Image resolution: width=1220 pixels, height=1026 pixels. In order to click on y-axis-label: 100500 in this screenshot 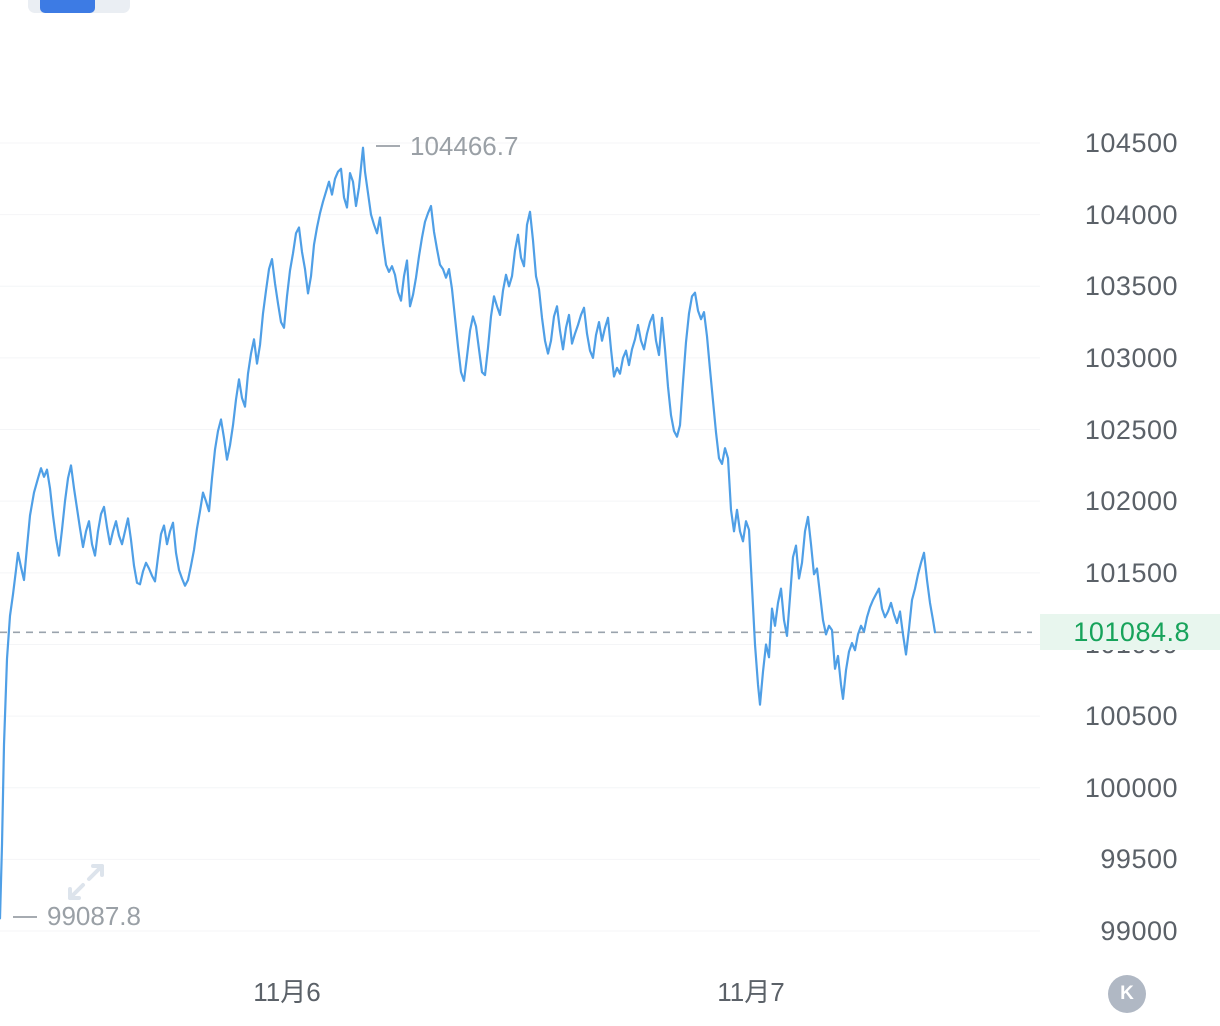, I will do `click(1131, 716)`.